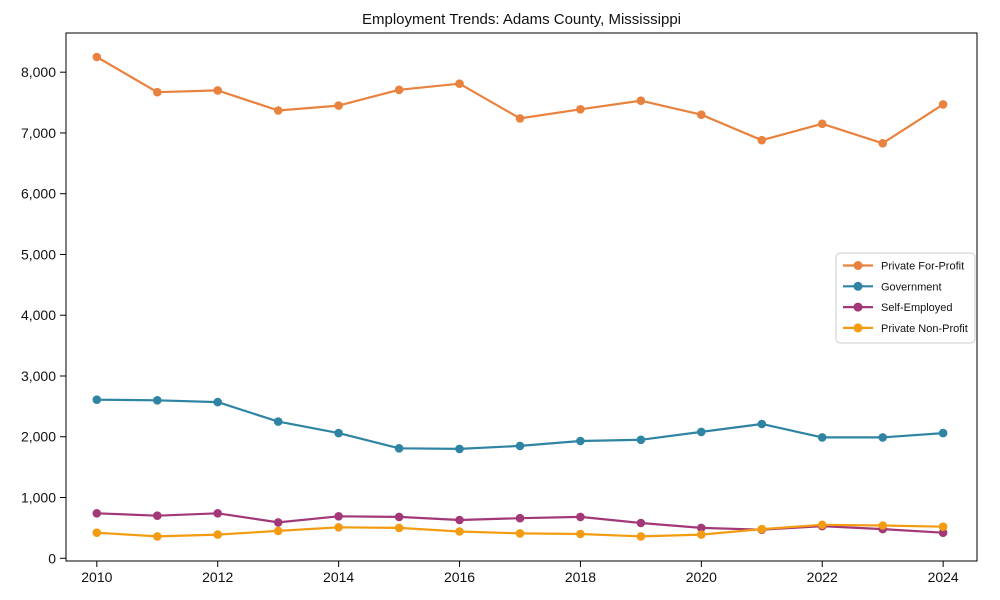 Image resolution: width=1000 pixels, height=600 pixels. I want to click on y-axis-tick-label: 5,000, so click(38, 254).